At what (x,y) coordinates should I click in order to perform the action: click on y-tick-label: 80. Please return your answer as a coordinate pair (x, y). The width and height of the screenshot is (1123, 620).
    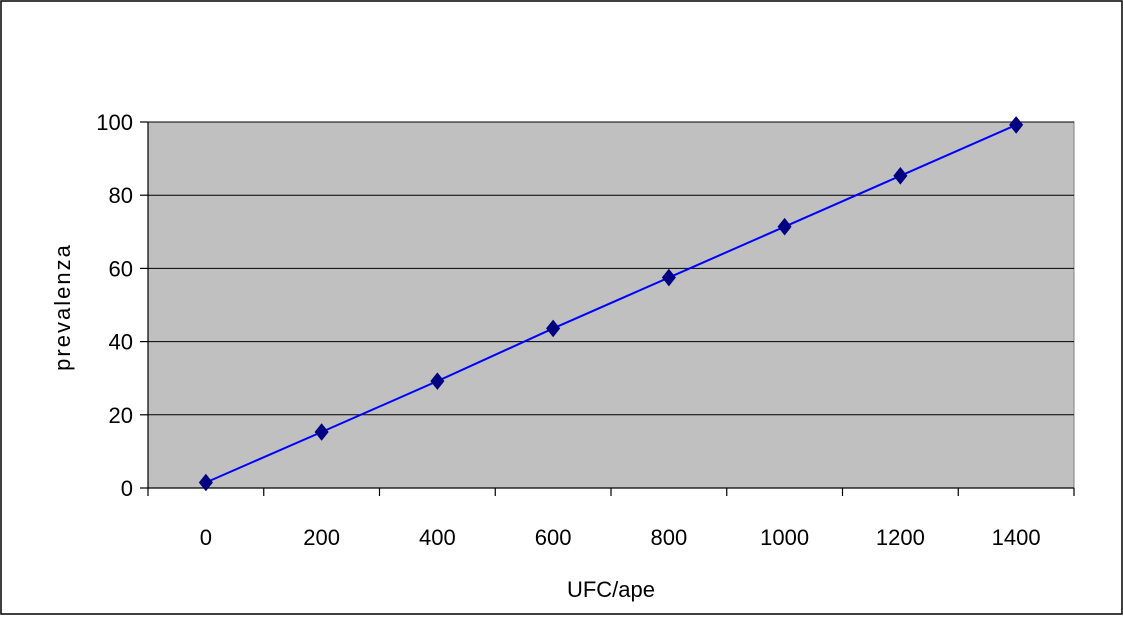
    Looking at the image, I should click on (121, 195).